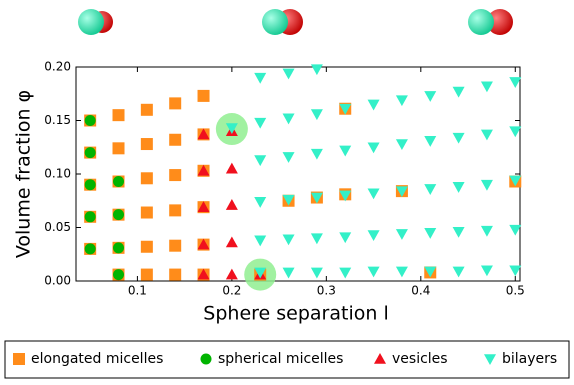 Image resolution: width=574 pixels, height=385 pixels. What do you see at coordinates (515, 291) in the screenshot?
I see `x-tick-label: 0.5` at bounding box center [515, 291].